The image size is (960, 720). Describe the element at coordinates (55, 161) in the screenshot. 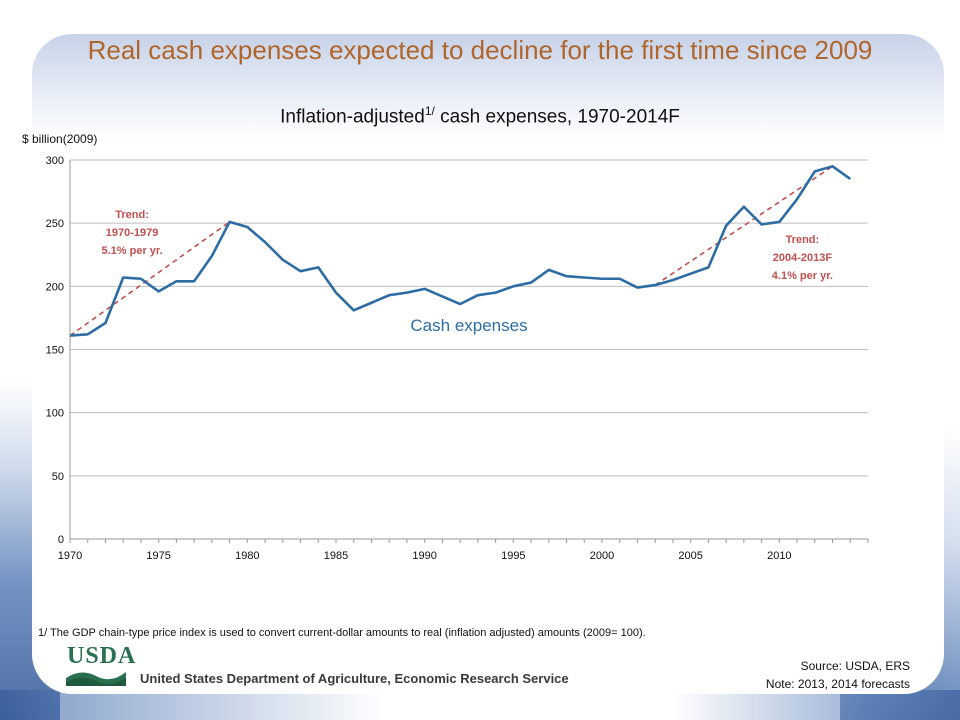

I see `y-tick-label: 300` at that location.